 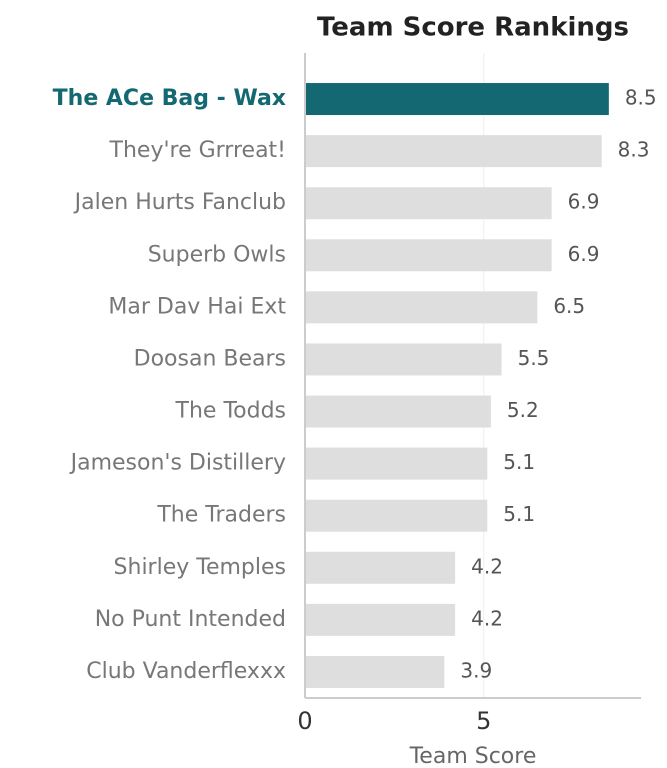 I want to click on category-label: Club Vanderflexxx, so click(x=186, y=671).